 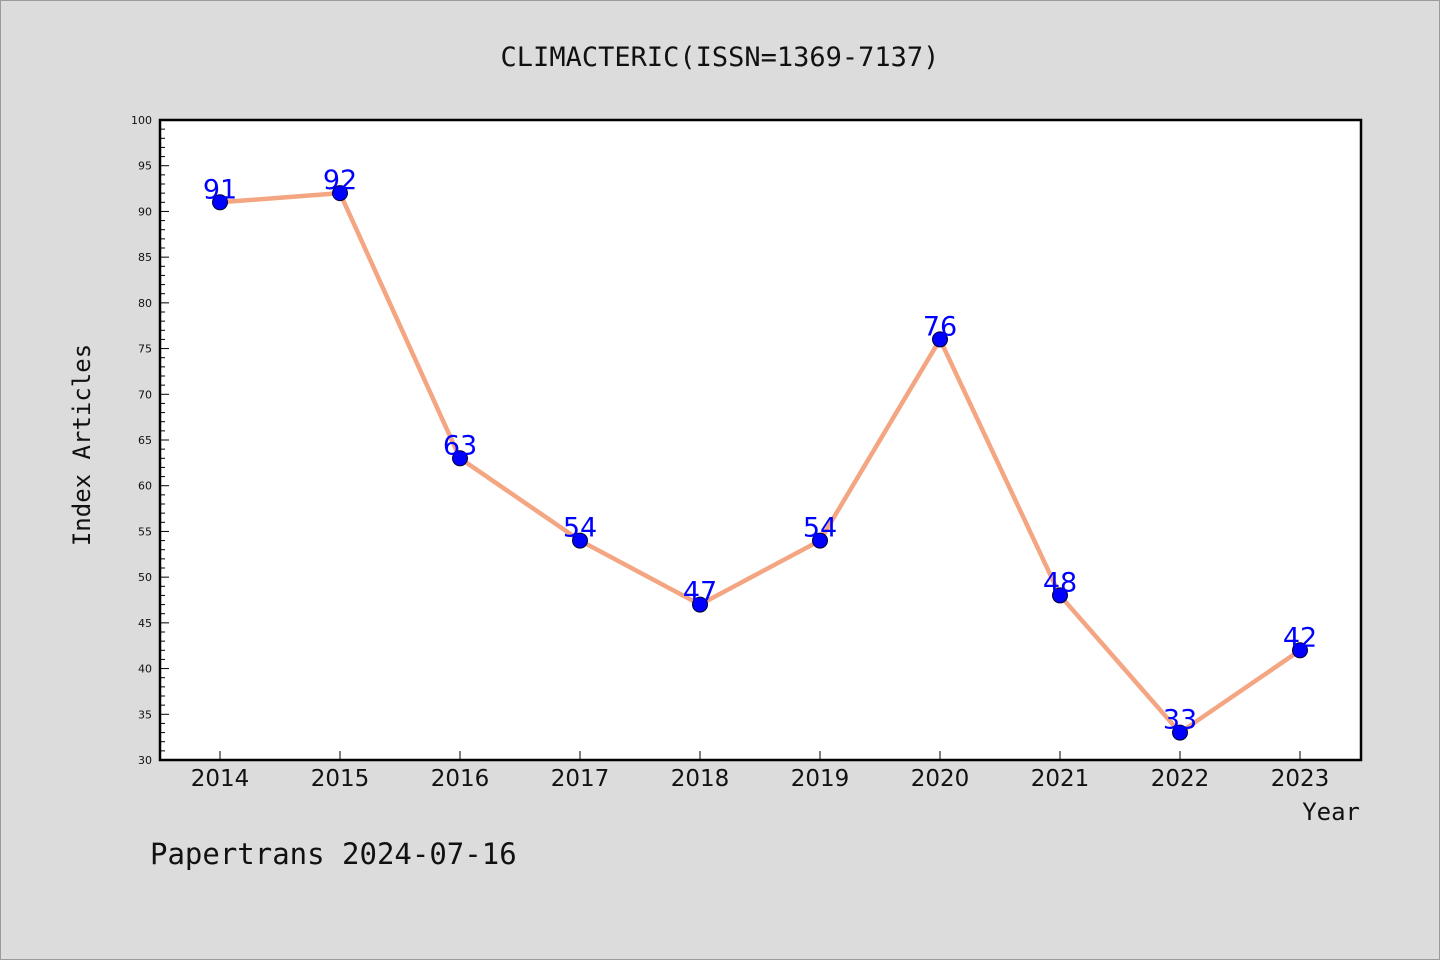 I want to click on x-tick-label: 2023, so click(x=1300, y=779).